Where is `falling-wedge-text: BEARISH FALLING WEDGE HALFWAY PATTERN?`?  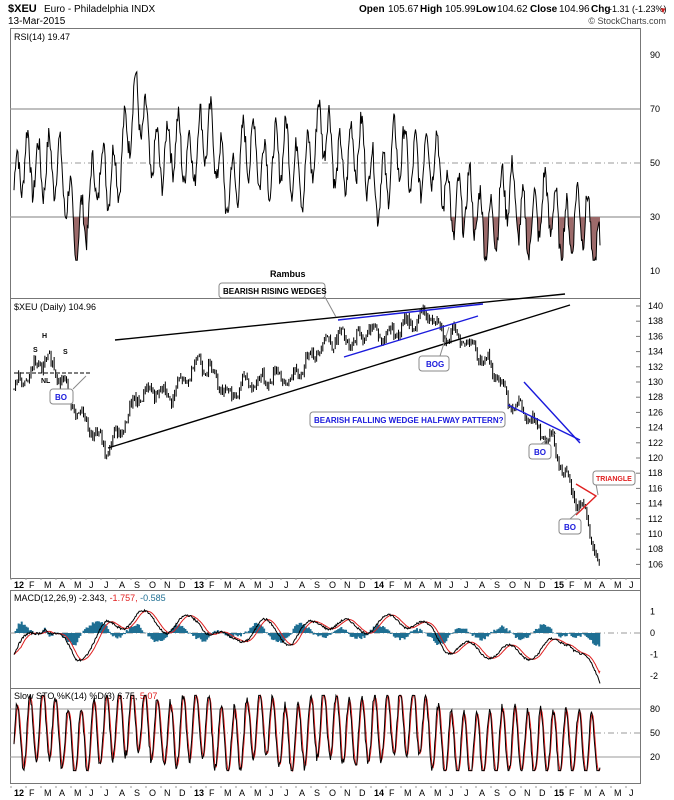
falling-wedge-text: BEARISH FALLING WEDGE HALFWAY PATTERN? is located at coordinates (409, 420).